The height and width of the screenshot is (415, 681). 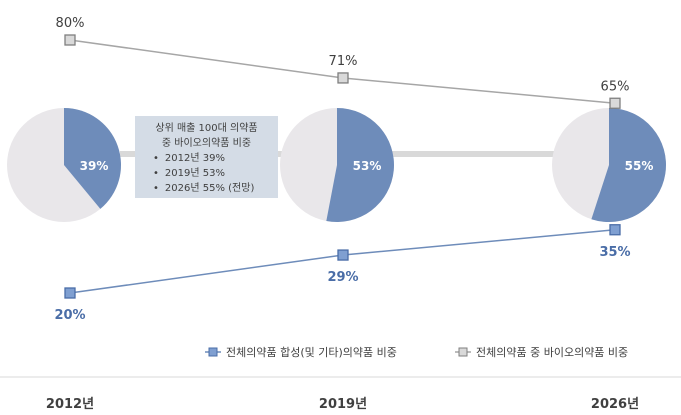 What do you see at coordinates (206, 143) in the screenshot?
I see `callout-title-2: 중 바이오의약품 비중` at bounding box center [206, 143].